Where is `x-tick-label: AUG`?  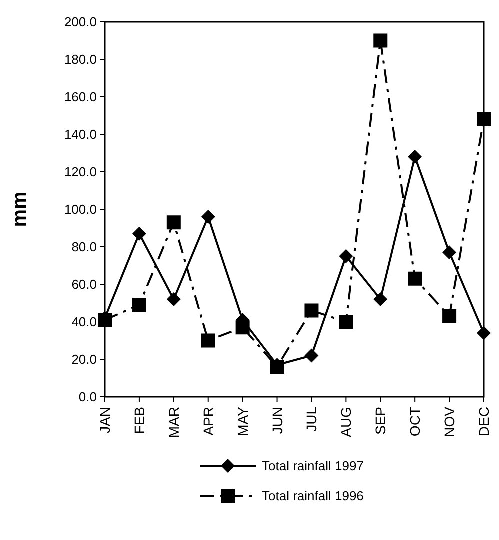
x-tick-label: AUG is located at coordinates (346, 422).